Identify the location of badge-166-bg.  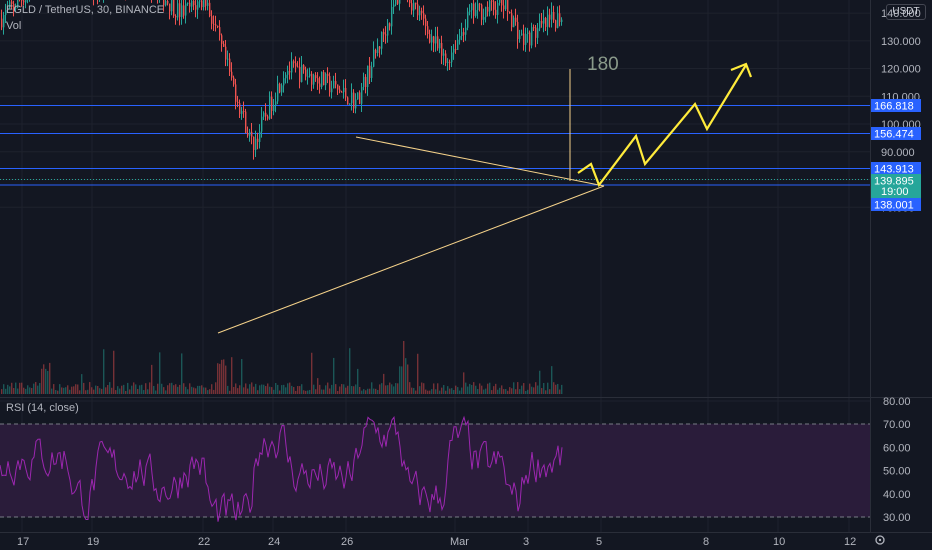
(896, 105).